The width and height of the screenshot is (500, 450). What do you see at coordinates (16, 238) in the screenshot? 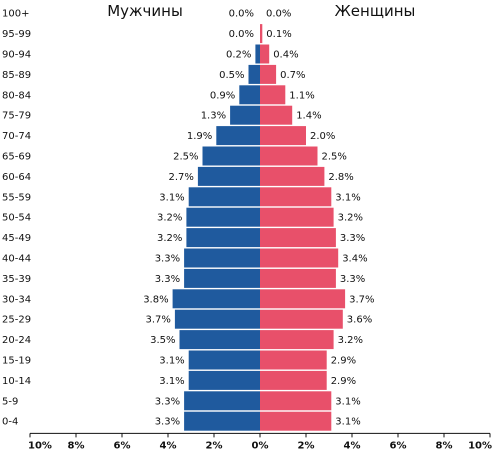
I see `age-label: 45-49` at bounding box center [16, 238].